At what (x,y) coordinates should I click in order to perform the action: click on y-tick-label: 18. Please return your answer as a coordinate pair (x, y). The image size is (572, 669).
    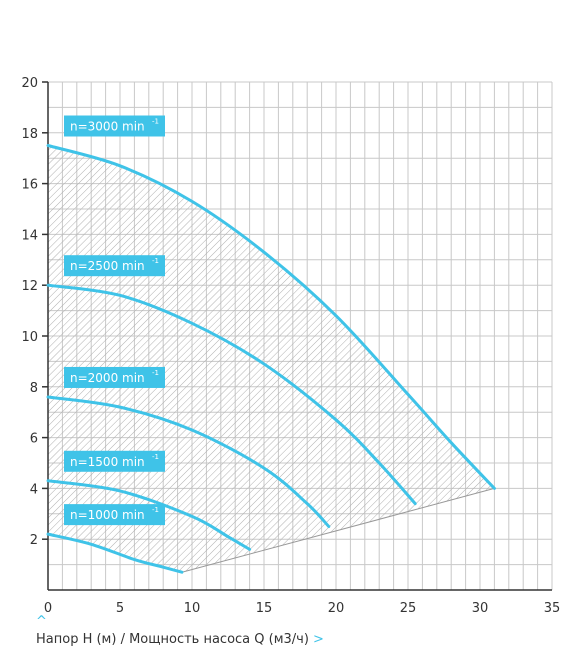
    Looking at the image, I should click on (29, 134).